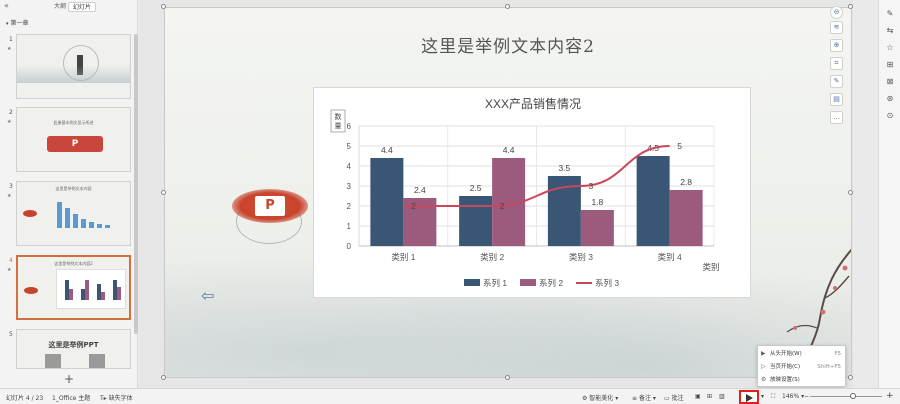 Image resolution: width=900 pixels, height=404 pixels. I want to click on slide-thumb-row: 2 ★ 此册基本例文显示所述 P, so click(67, 141).